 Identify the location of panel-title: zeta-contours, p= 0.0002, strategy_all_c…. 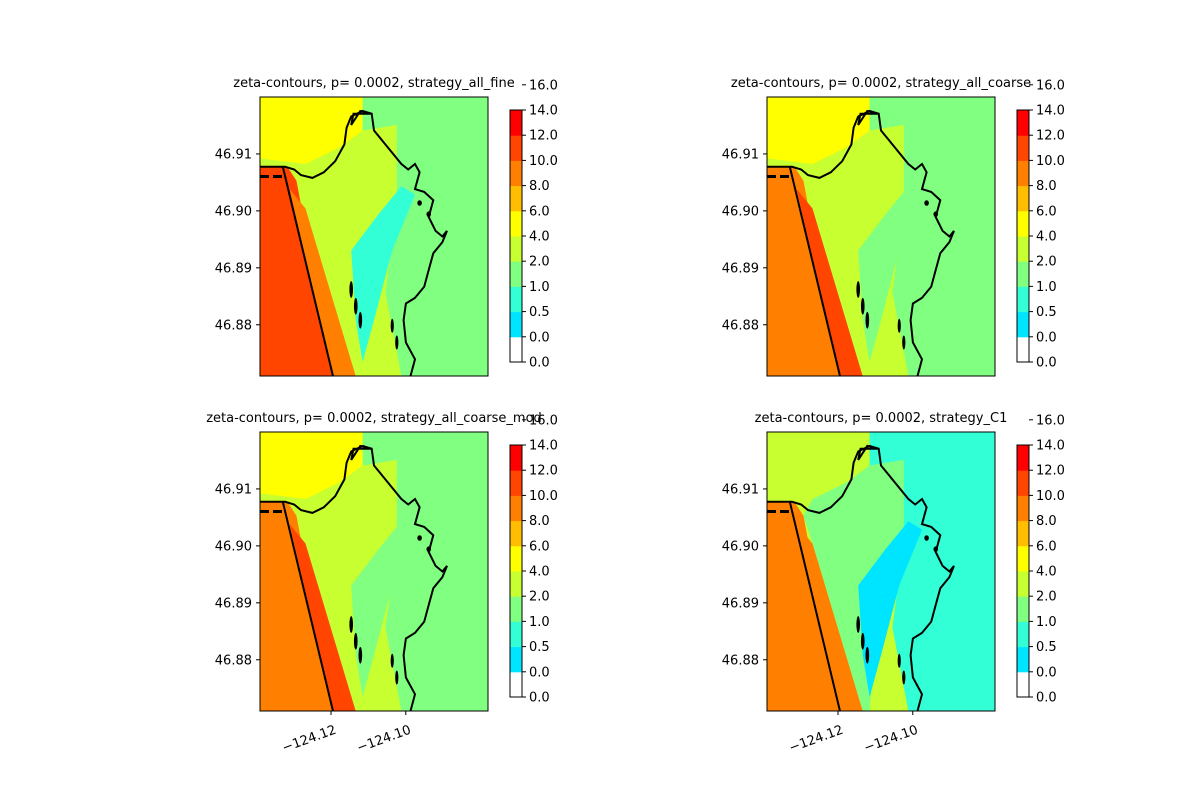
(881, 83).